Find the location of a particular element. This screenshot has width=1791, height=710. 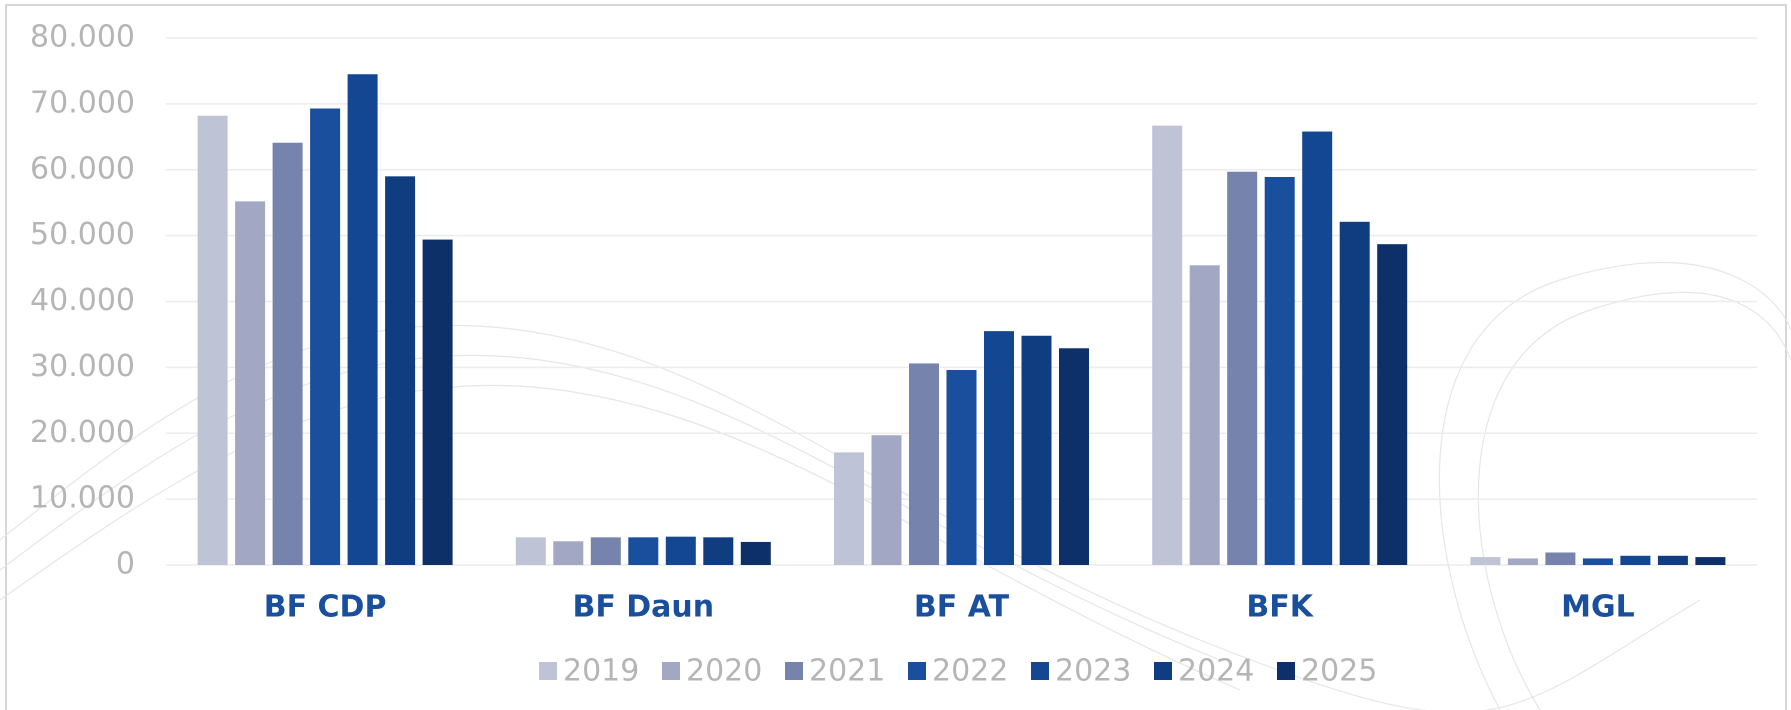

y-tick-label: 10.000 is located at coordinates (82, 498).